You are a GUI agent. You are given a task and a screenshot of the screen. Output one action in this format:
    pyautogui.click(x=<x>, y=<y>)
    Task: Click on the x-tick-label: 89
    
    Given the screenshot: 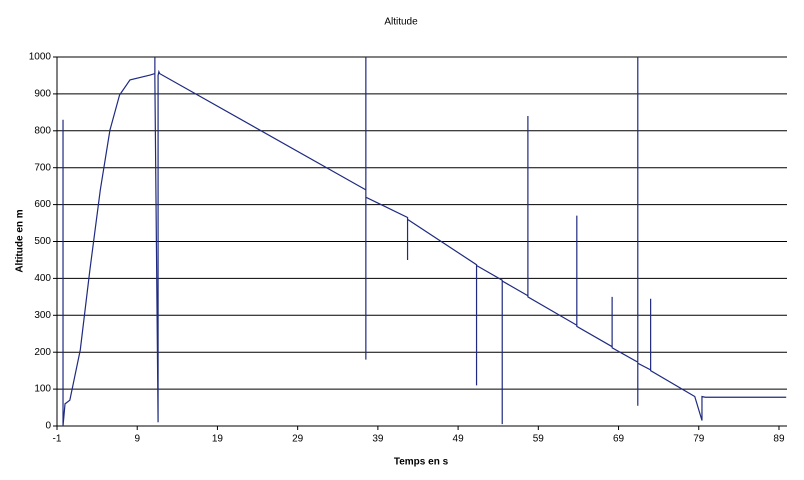 What is the action you would take?
    pyautogui.click(x=779, y=439)
    